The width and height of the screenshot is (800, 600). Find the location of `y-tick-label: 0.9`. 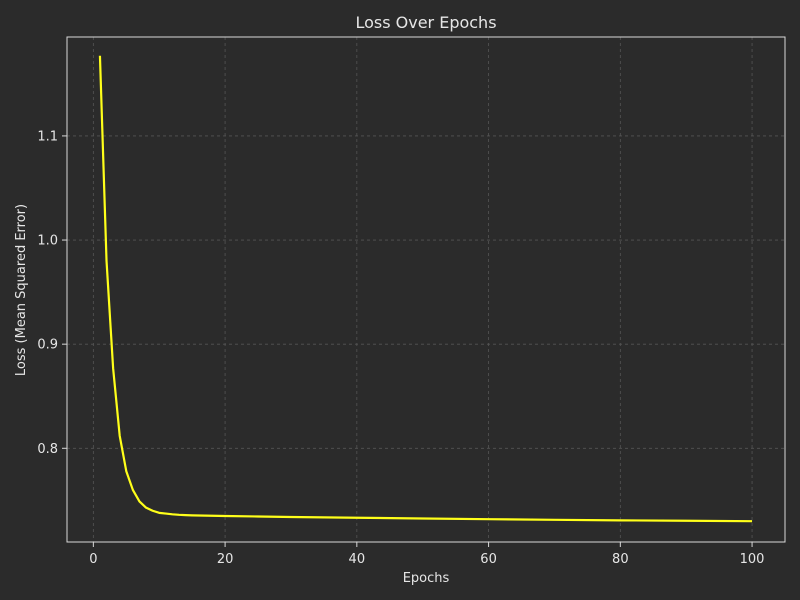

y-tick-label: 0.9 is located at coordinates (47, 345).